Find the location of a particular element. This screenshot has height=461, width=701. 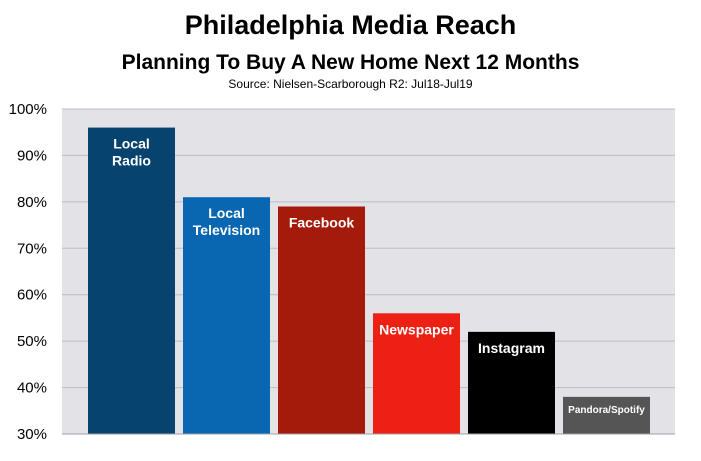

bar-label: Television is located at coordinates (226, 230).